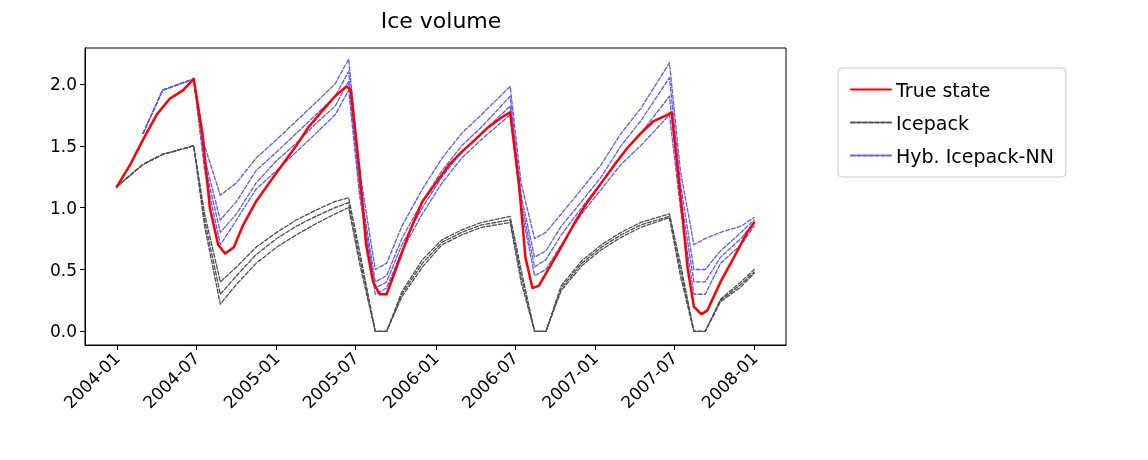  Describe the element at coordinates (975, 155) in the screenshot. I see `legend-label: Hyb. Icepack-NN` at that location.